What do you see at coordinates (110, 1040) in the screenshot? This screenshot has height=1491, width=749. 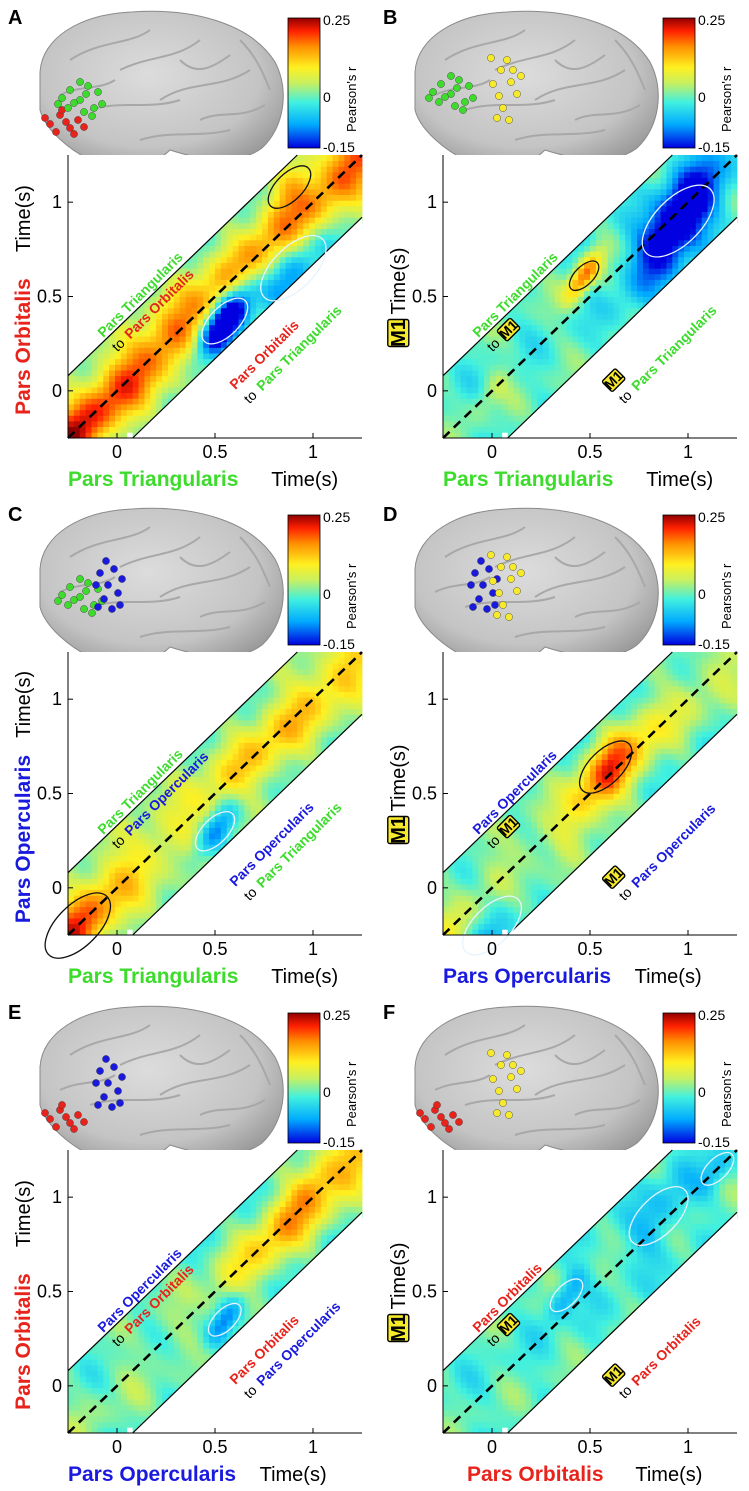 I see `brain-sulcus` at bounding box center [110, 1040].